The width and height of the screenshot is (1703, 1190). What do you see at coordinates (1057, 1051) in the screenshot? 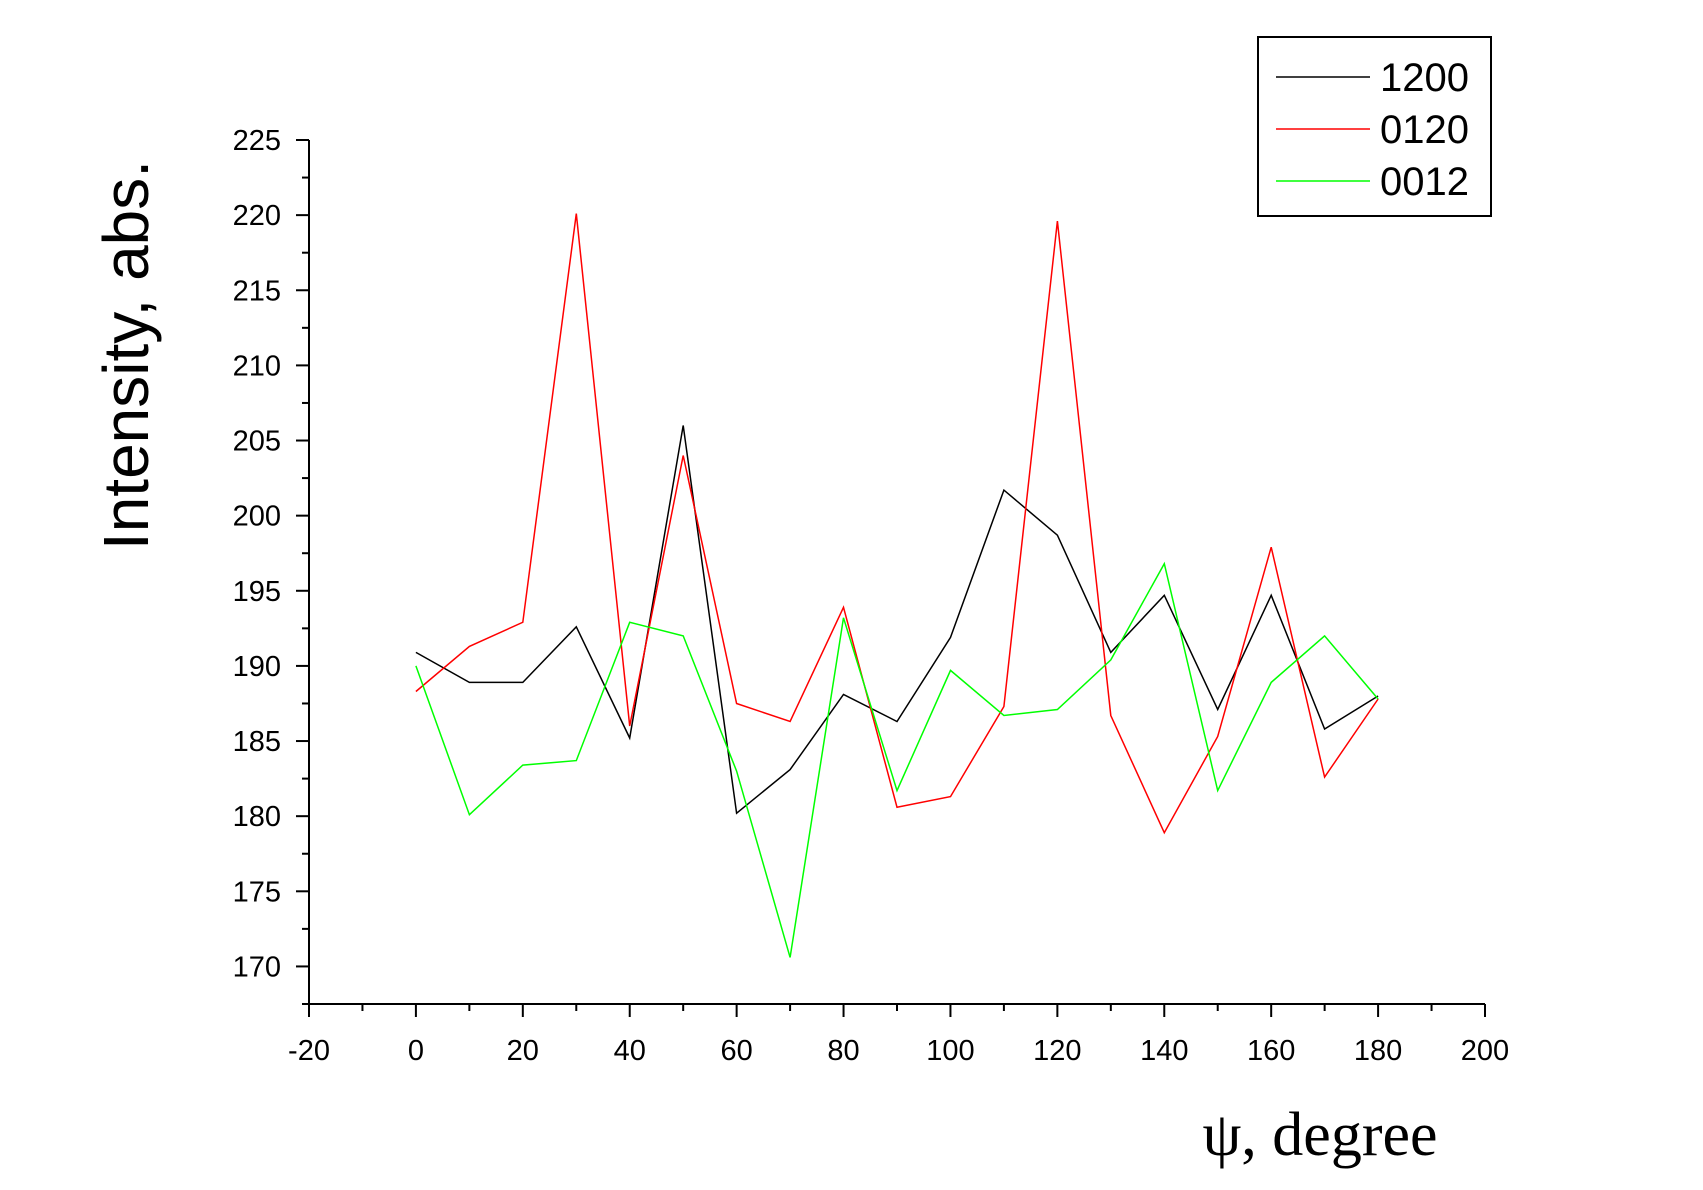
I see `x-tick-label: 120` at bounding box center [1057, 1051].